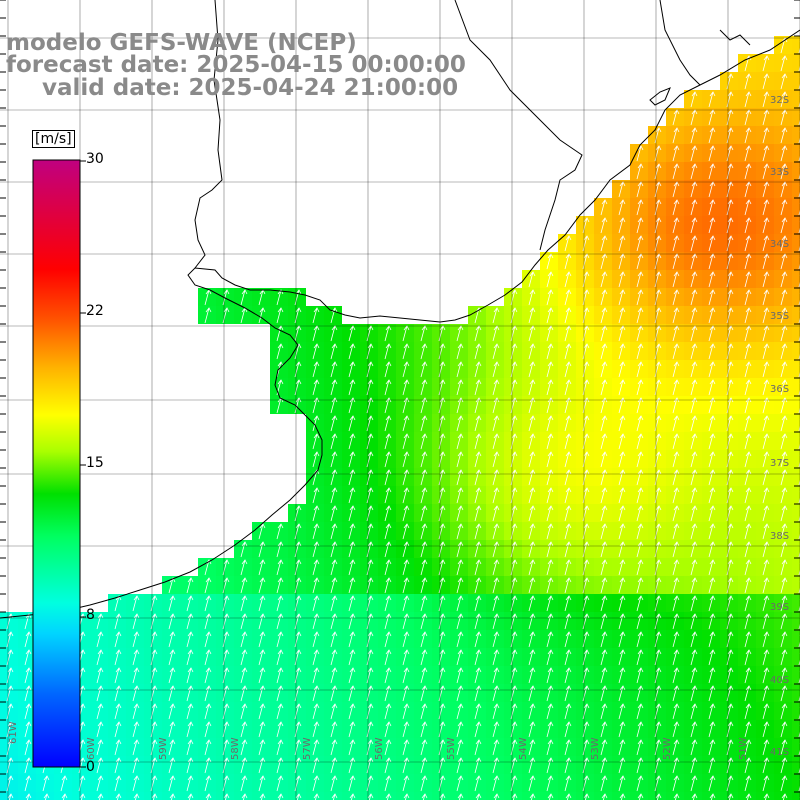 The image size is (800, 800). I want to click on lat-label: 32S, so click(780, 100).